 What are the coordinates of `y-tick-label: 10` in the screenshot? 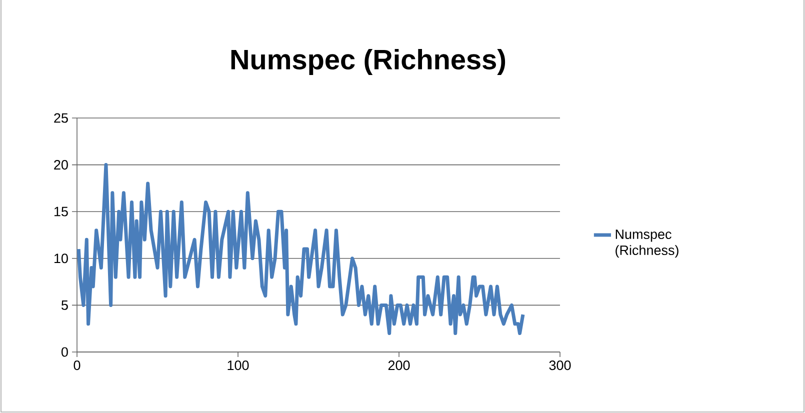 It's located at (61, 259).